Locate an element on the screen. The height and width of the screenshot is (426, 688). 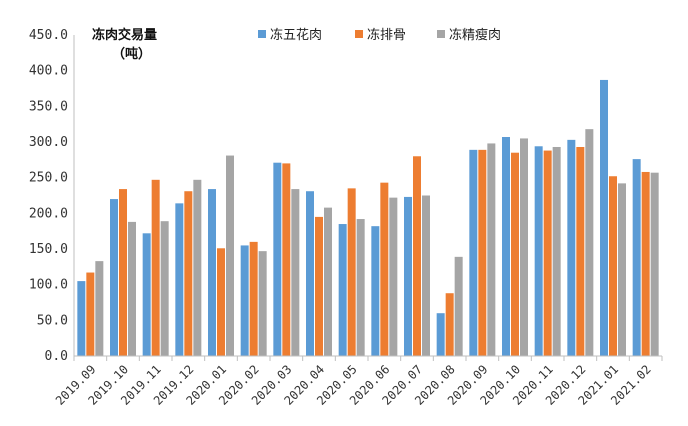
y-axis-title: 冻肉交易量 （吨） is located at coordinates (124, 44).